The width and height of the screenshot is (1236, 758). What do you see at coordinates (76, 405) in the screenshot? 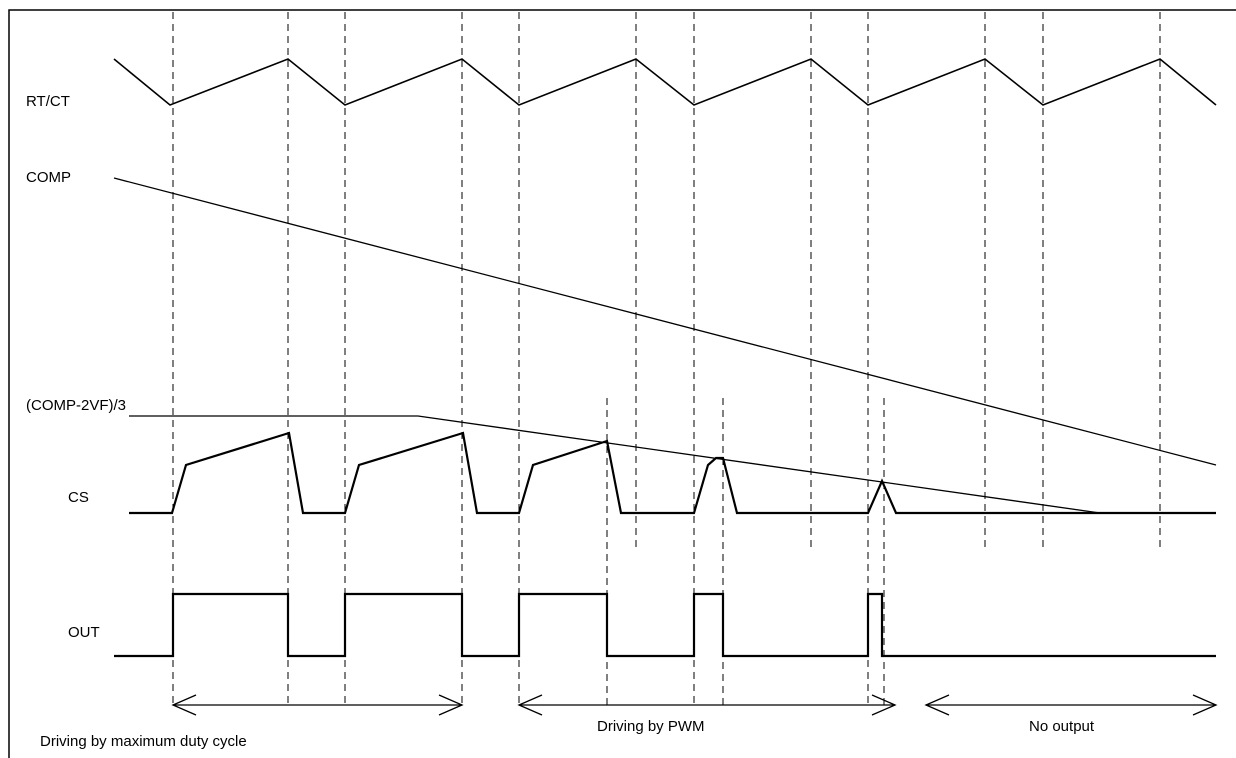
I see `label-threshold: (COMP-2VF)/3` at bounding box center [76, 405].